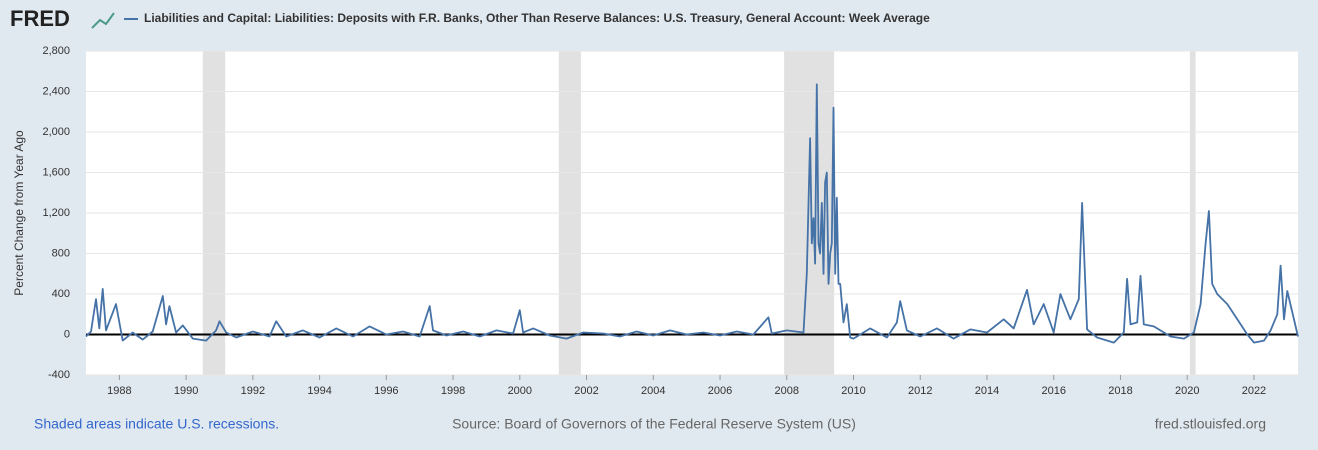 Image resolution: width=1318 pixels, height=450 pixels. What do you see at coordinates (56, 91) in the screenshot?
I see `y-tick-label: 2,400` at bounding box center [56, 91].